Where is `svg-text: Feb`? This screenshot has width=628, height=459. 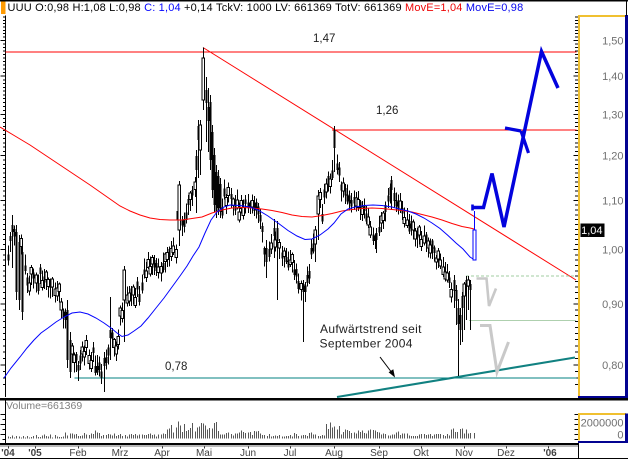 svg-text: Feb is located at coordinates (78, 453).